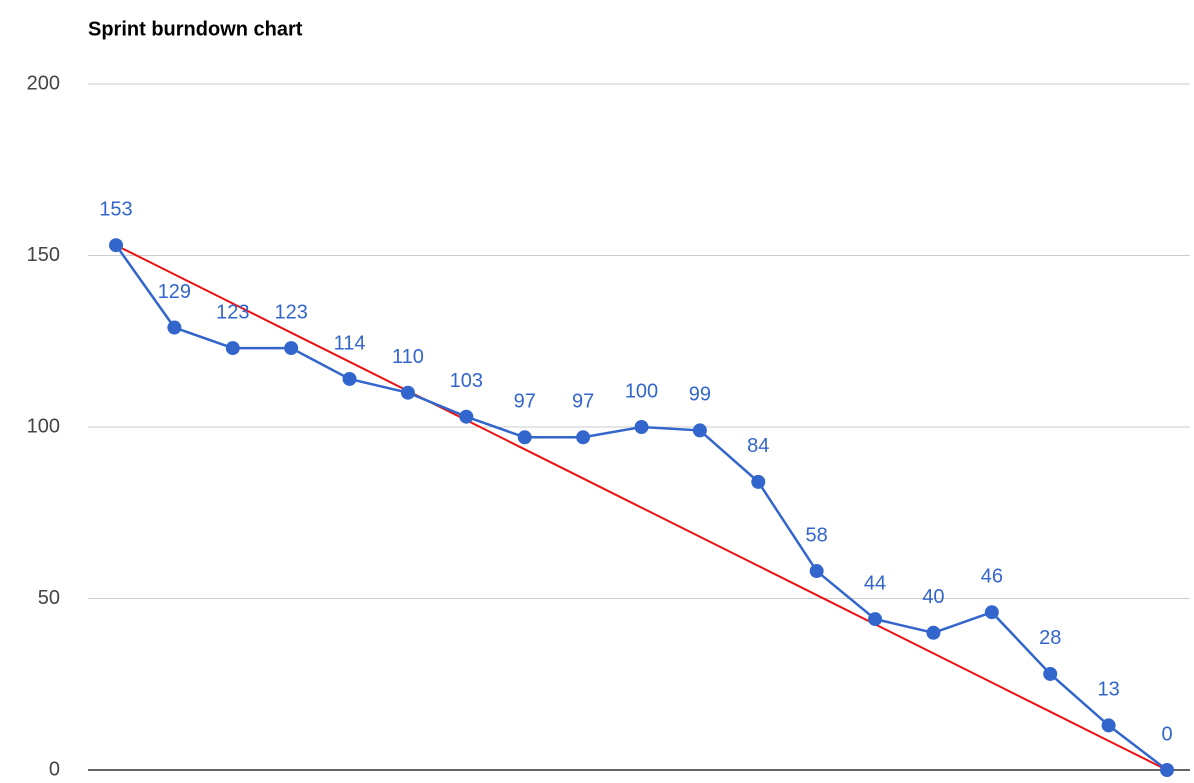 The width and height of the screenshot is (1194, 783). I want to click on data-label: 13, so click(1108, 690).